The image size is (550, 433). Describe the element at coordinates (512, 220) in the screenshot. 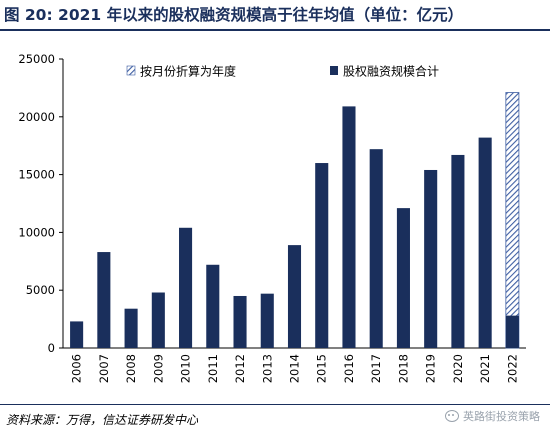

I see `bar-annualized` at that location.